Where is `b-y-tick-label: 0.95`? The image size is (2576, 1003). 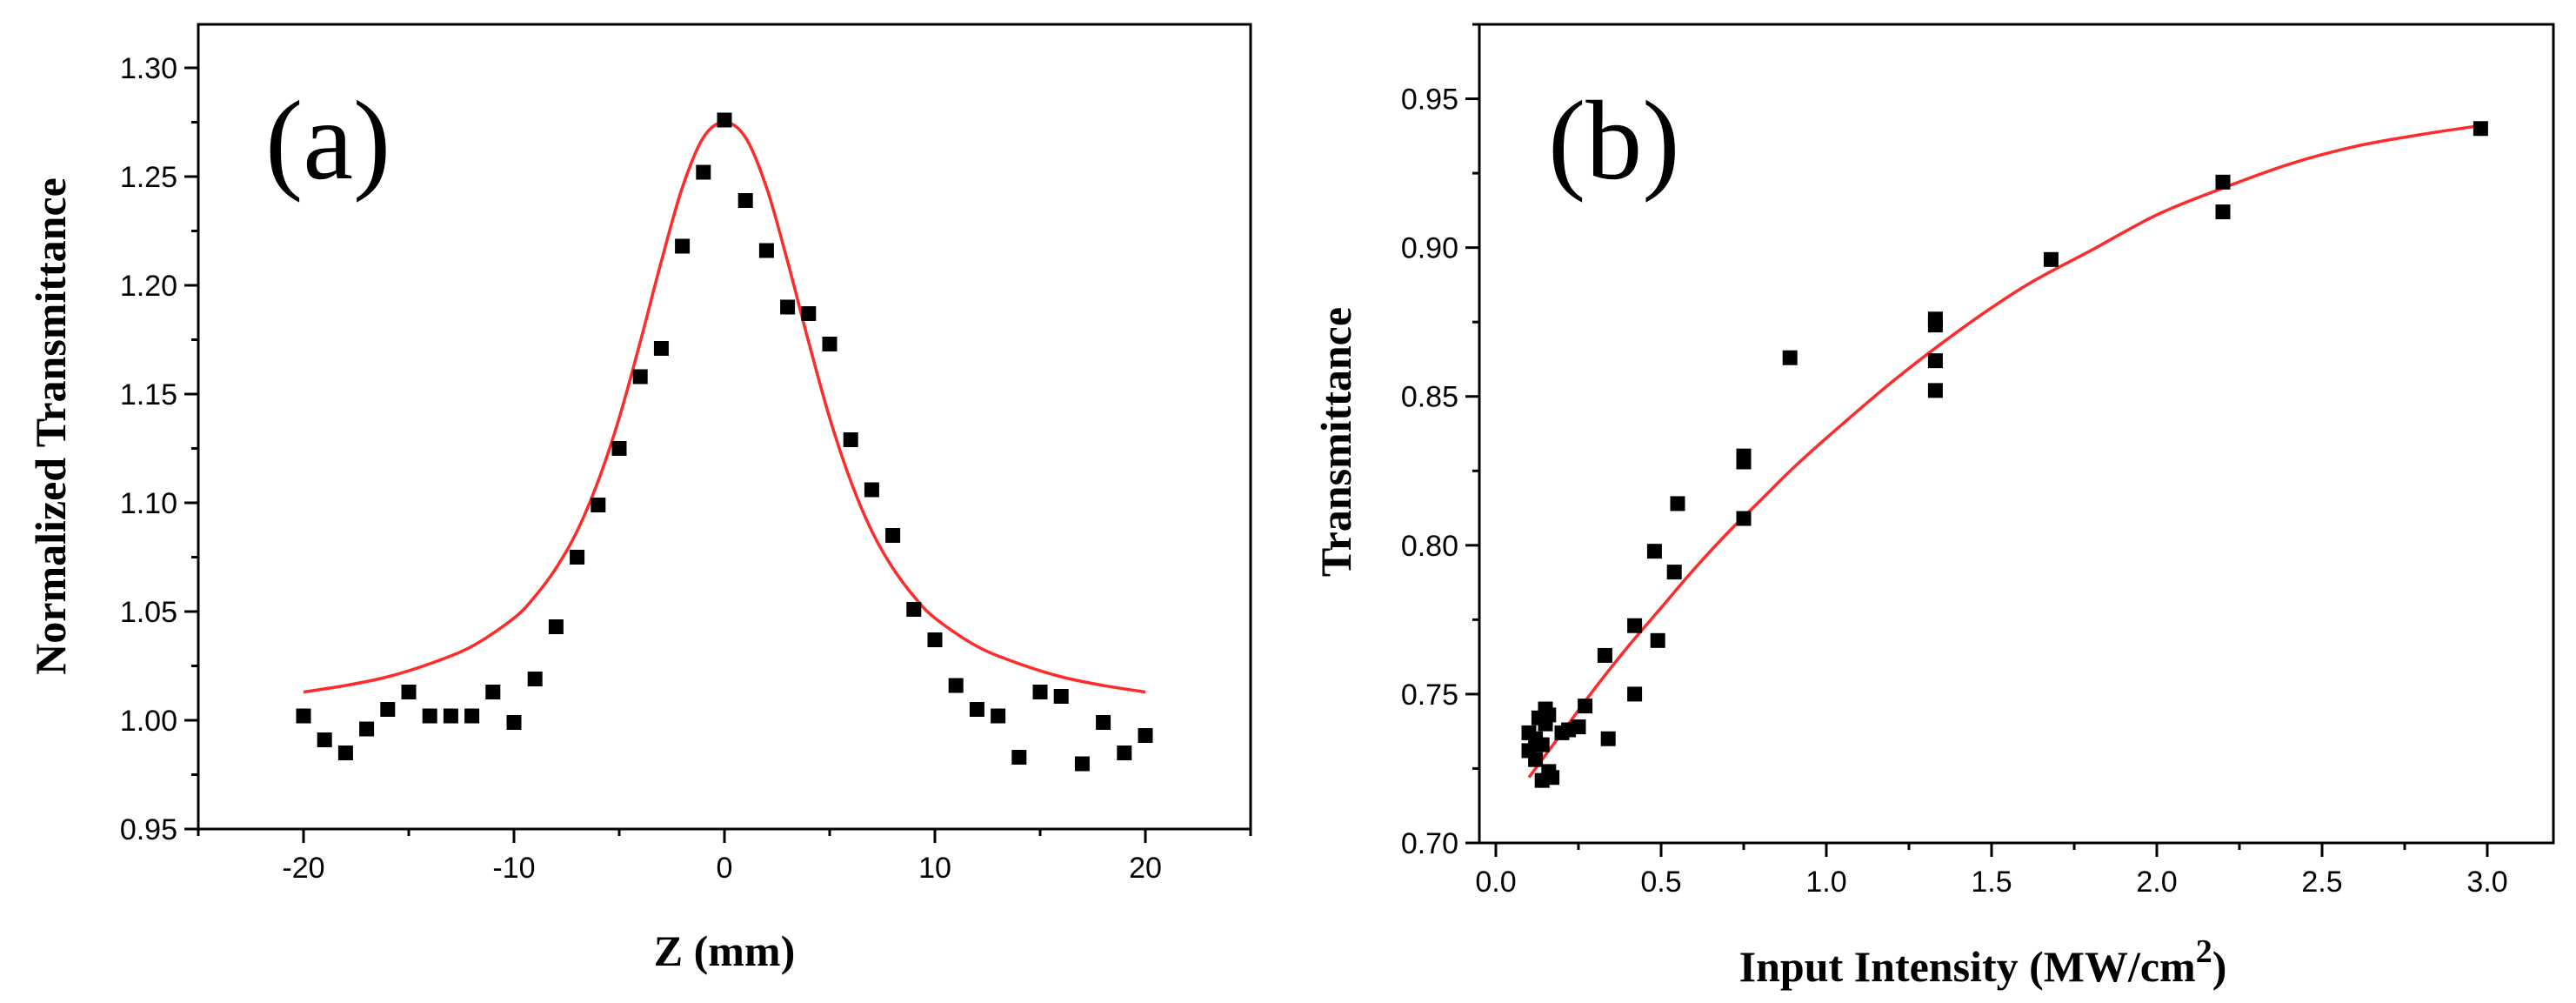 b-y-tick-label: 0.95 is located at coordinates (1429, 100).